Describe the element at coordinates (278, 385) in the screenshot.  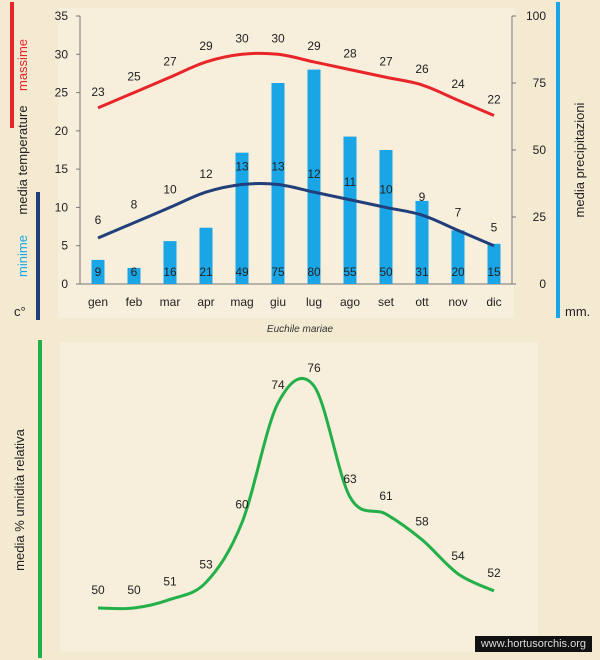
I see `humidity-data-label: 74` at that location.